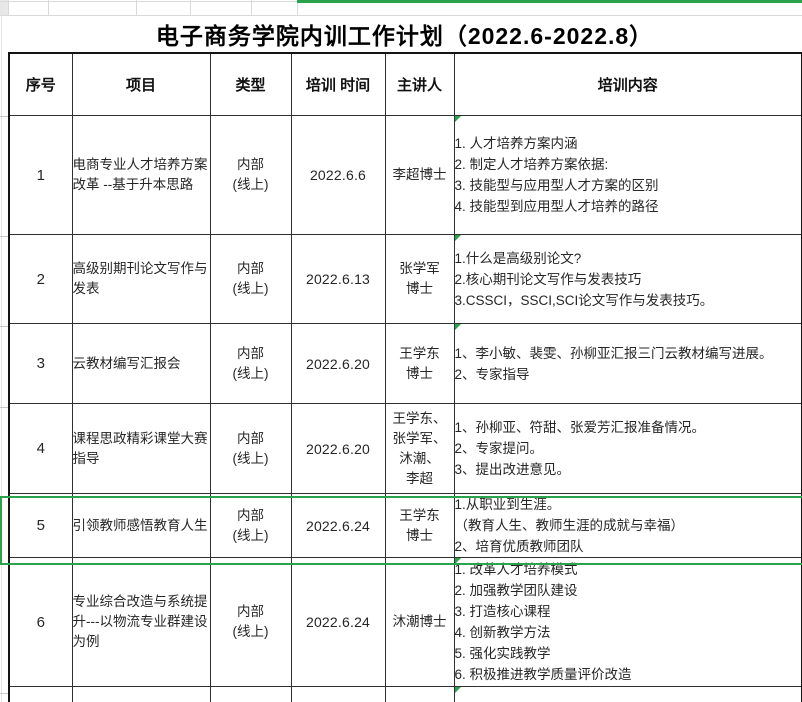 This screenshot has width=802, height=702. Describe the element at coordinates (627, 84) in the screenshot. I see `col-header-content: 培训内容` at that location.